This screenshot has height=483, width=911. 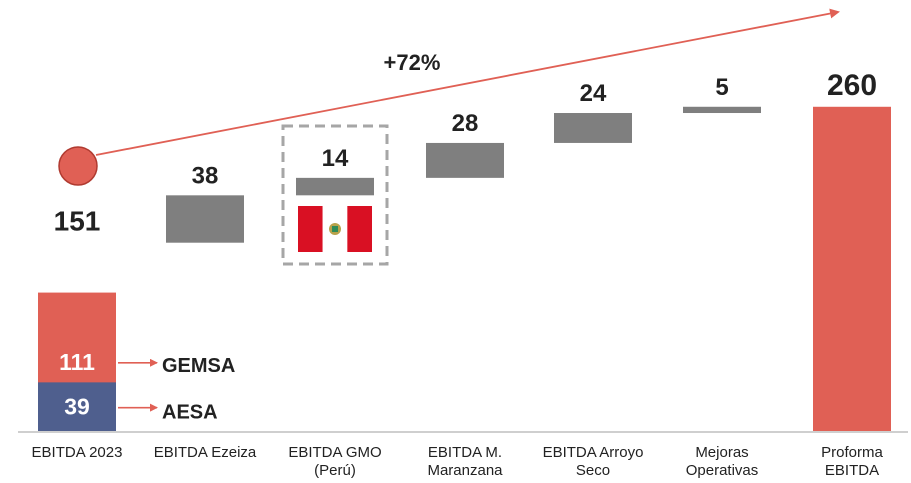 I want to click on segment-label-aesa: 39, so click(x=77, y=407).